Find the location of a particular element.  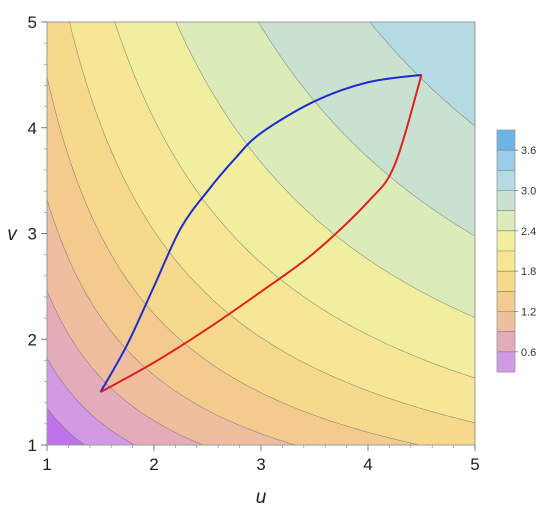

y-tick-label: 2 is located at coordinates (32, 339).